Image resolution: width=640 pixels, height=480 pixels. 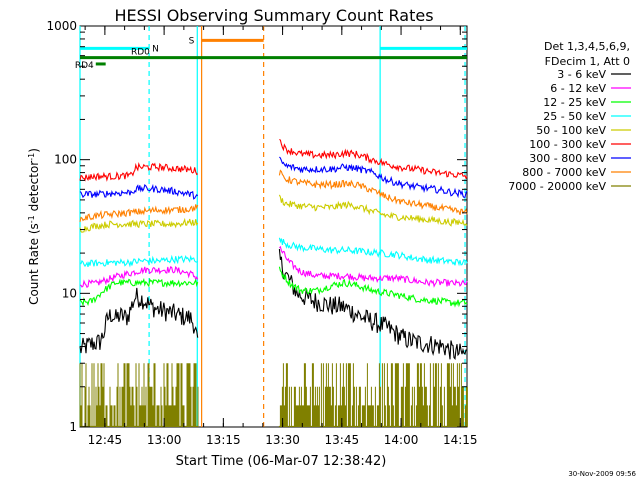 I want to click on legend-entry-label: 25 - 50 keV, so click(x=574, y=116).